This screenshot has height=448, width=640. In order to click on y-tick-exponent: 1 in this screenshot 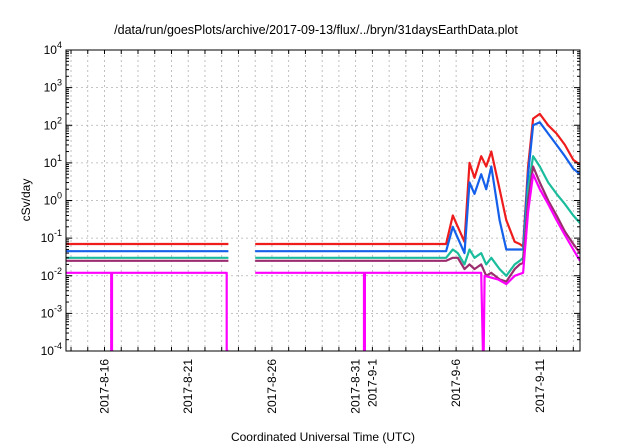, I will do `click(59, 158)`.